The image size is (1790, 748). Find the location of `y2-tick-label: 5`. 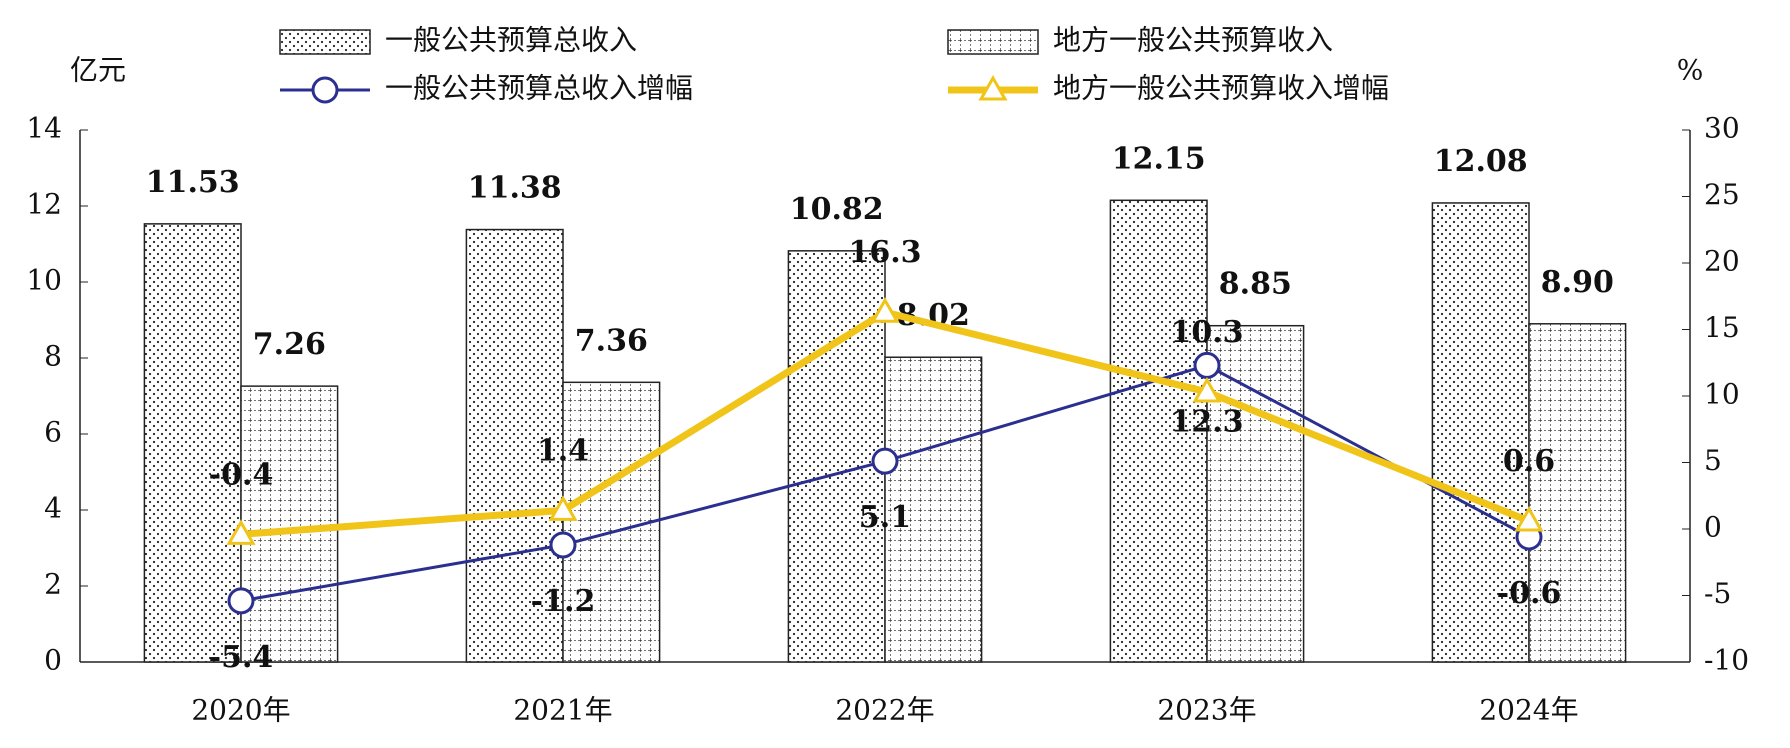

y2-tick-label: 5 is located at coordinates (1713, 460).